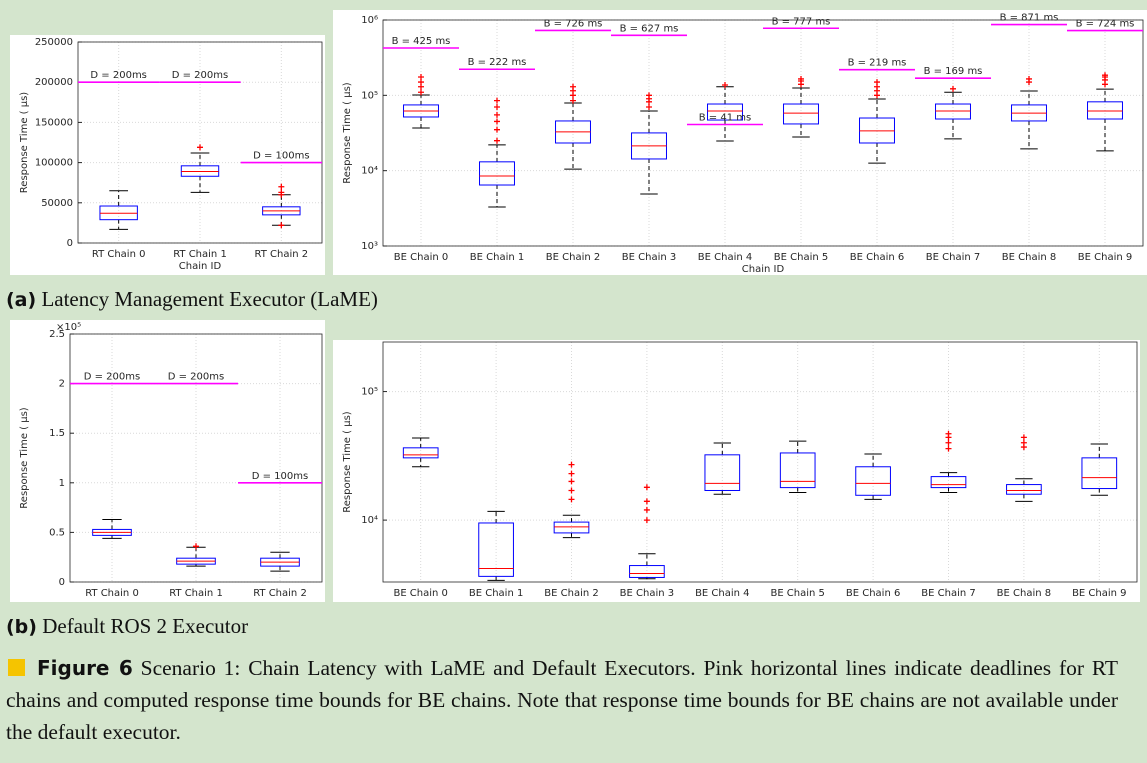 This screenshot has height=763, width=1147. What do you see at coordinates (57, 203) in the screenshot?
I see `y-tick-label: 50000` at bounding box center [57, 203].